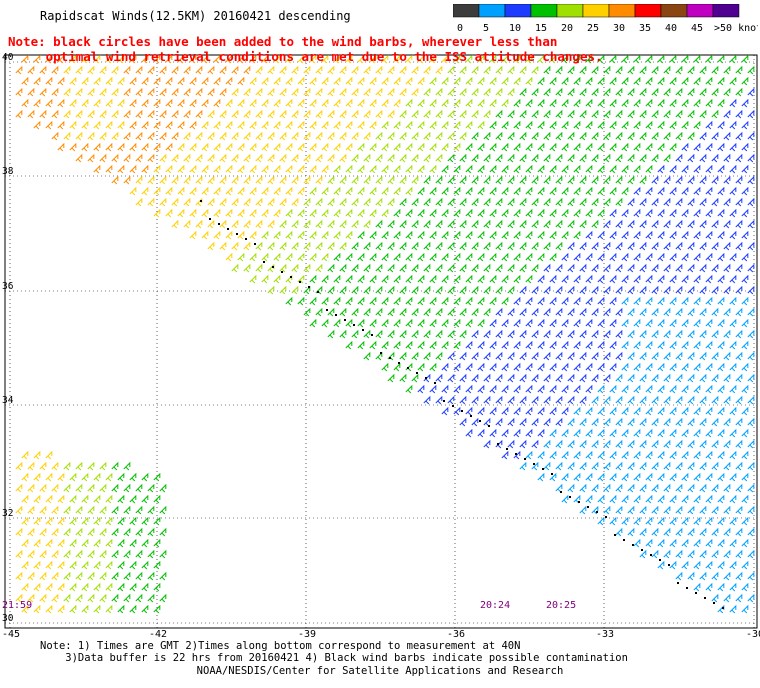  Describe the element at coordinates (158, 634) in the screenshot. I see `longitude-label: -42` at that location.